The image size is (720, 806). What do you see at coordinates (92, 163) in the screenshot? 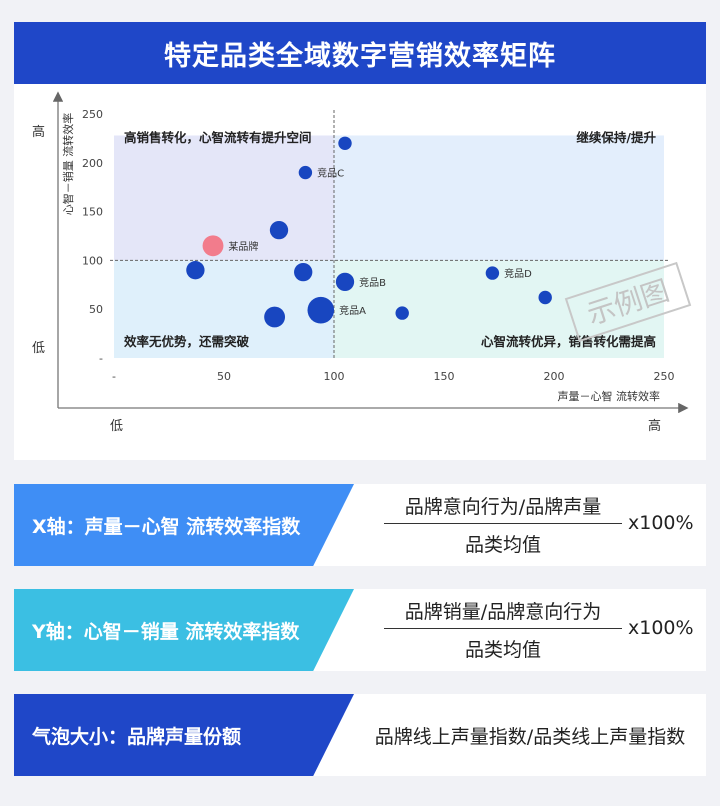
I see `y-tick-label: 200` at bounding box center [92, 163].